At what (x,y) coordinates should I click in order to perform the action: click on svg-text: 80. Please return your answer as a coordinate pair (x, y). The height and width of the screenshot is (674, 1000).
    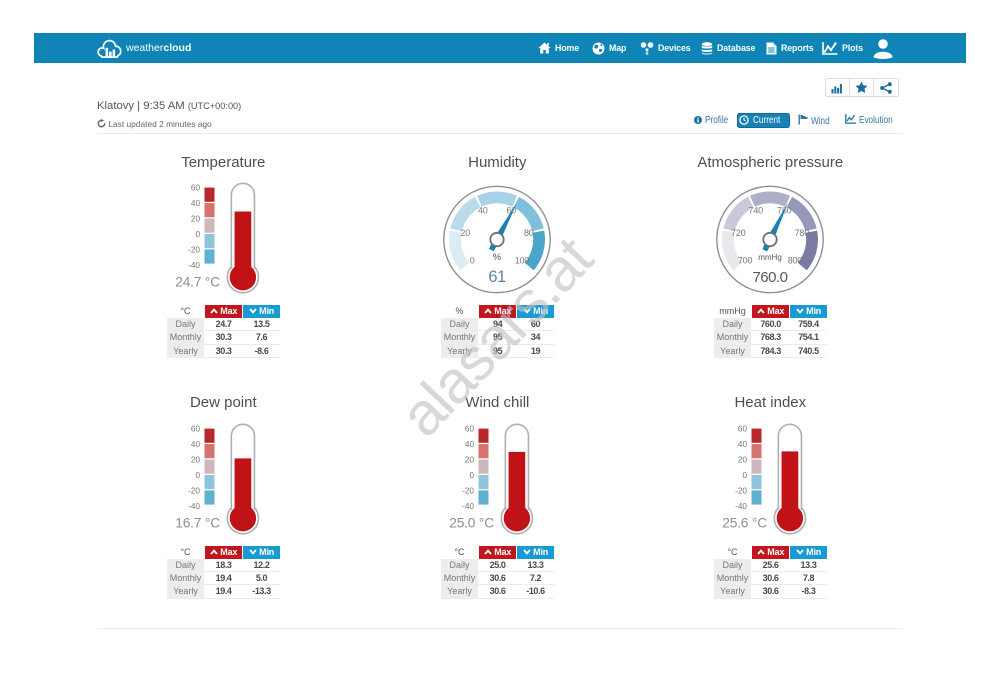
    Looking at the image, I should click on (529, 233).